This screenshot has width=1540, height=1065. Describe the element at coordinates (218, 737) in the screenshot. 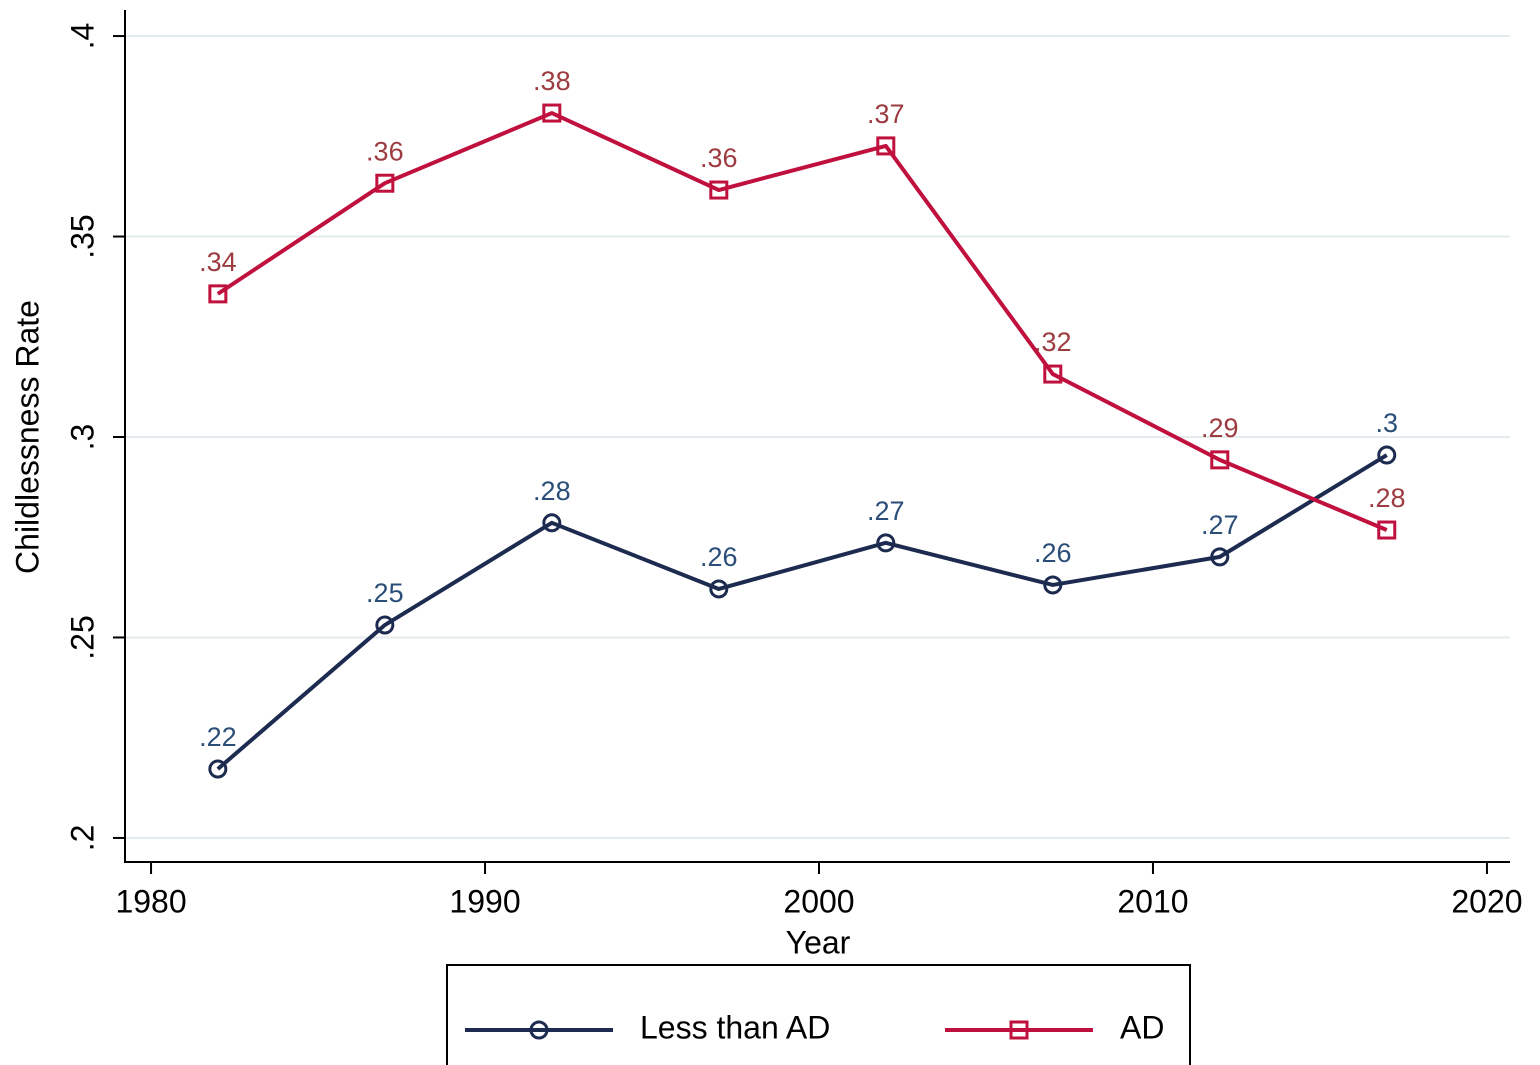

I see `value-label: .22` at that location.